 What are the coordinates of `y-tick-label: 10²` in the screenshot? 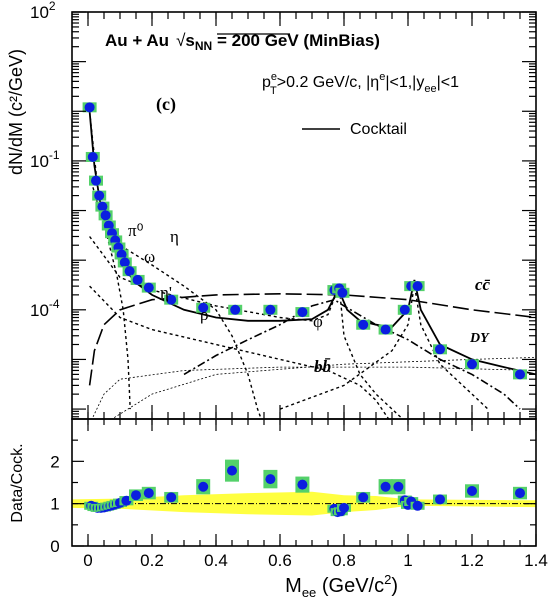 It's located at (43, 11).